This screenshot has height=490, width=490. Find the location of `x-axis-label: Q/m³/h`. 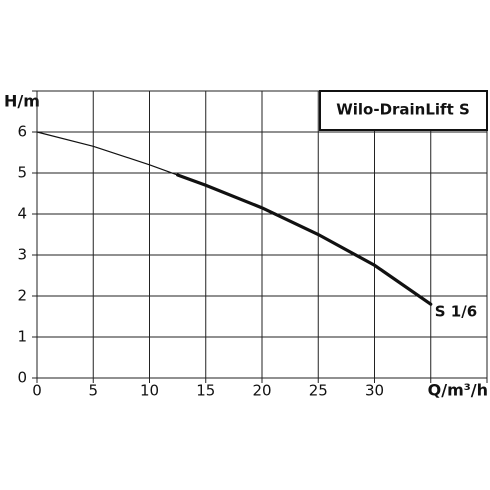

x-axis-label: Q/m³/h is located at coordinates (458, 390).